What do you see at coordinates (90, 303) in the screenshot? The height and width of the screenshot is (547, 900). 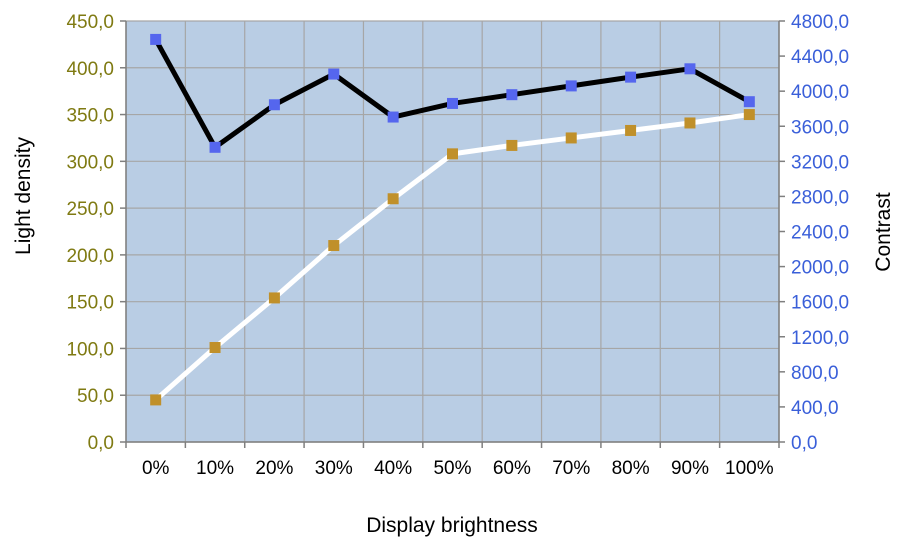 I see `left-tick-label: 150,0` at bounding box center [90, 303].